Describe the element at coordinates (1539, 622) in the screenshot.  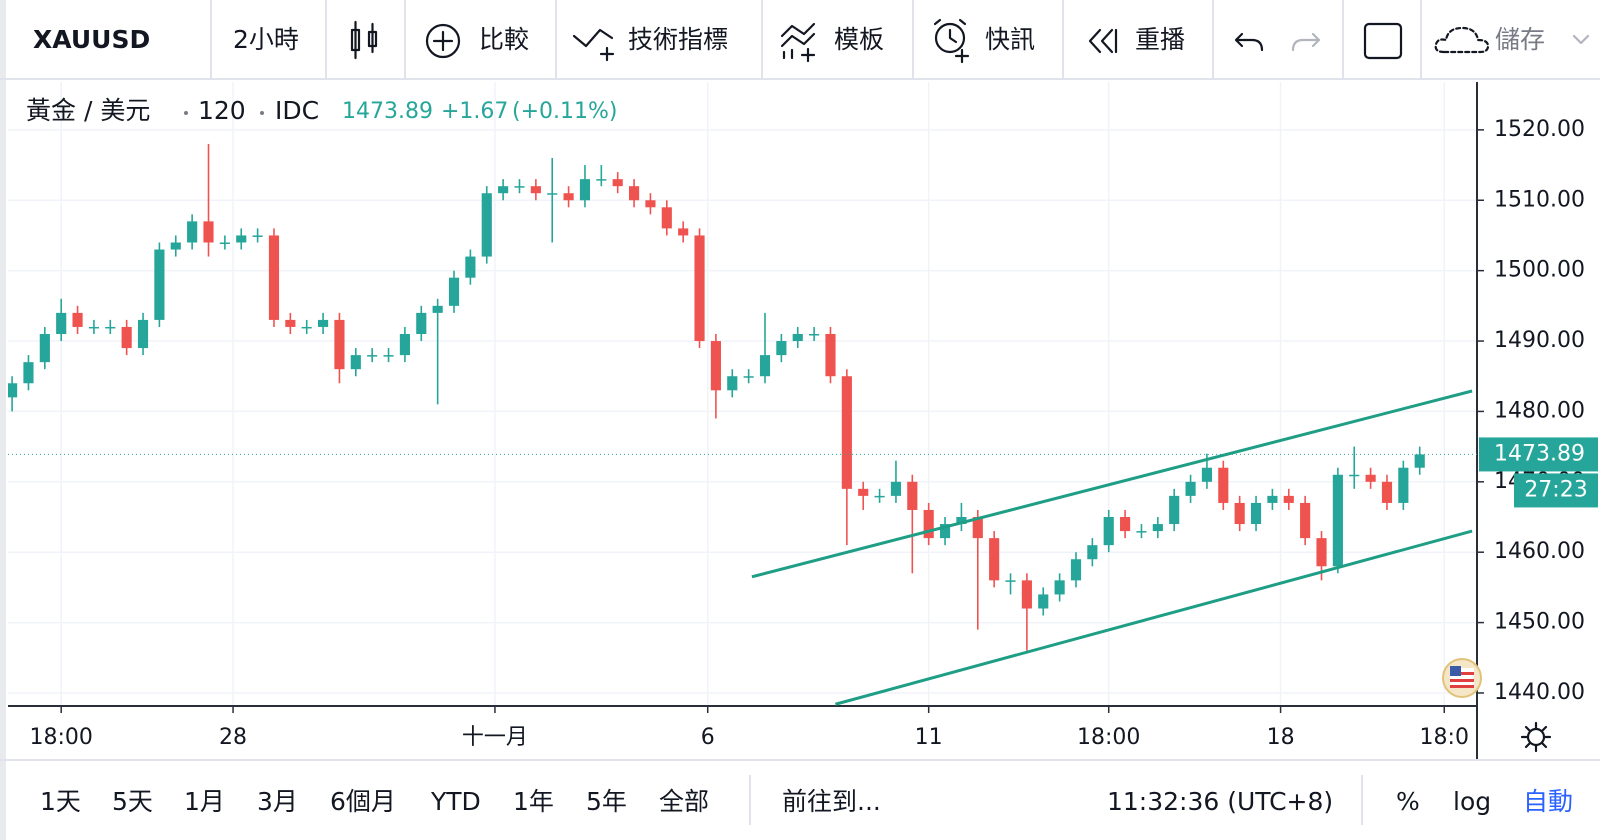
I see `y-tick-label: 1450.00` at that location.